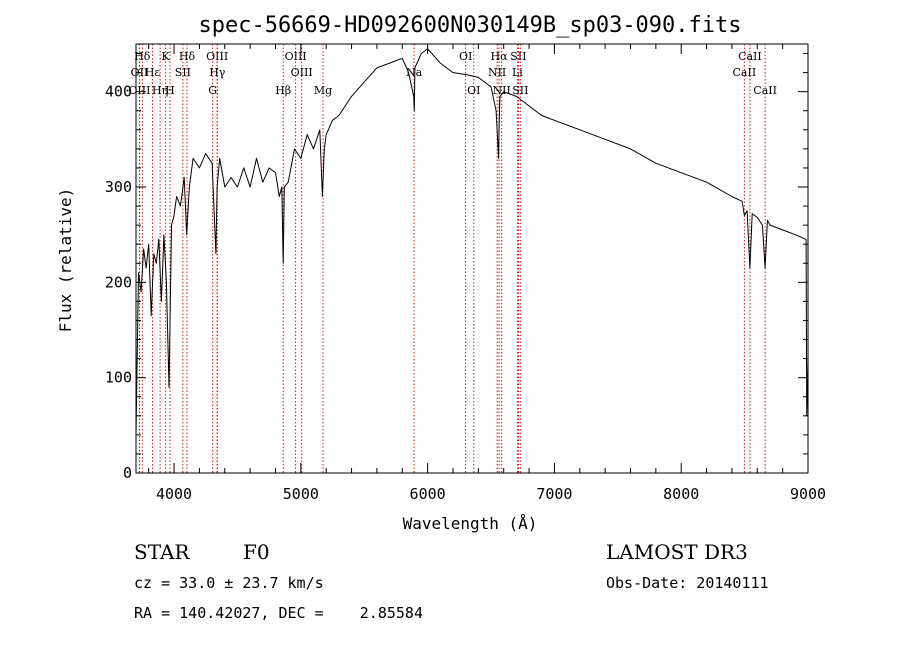  I want to click on line-marker-label-7: SII, so click(183, 72).